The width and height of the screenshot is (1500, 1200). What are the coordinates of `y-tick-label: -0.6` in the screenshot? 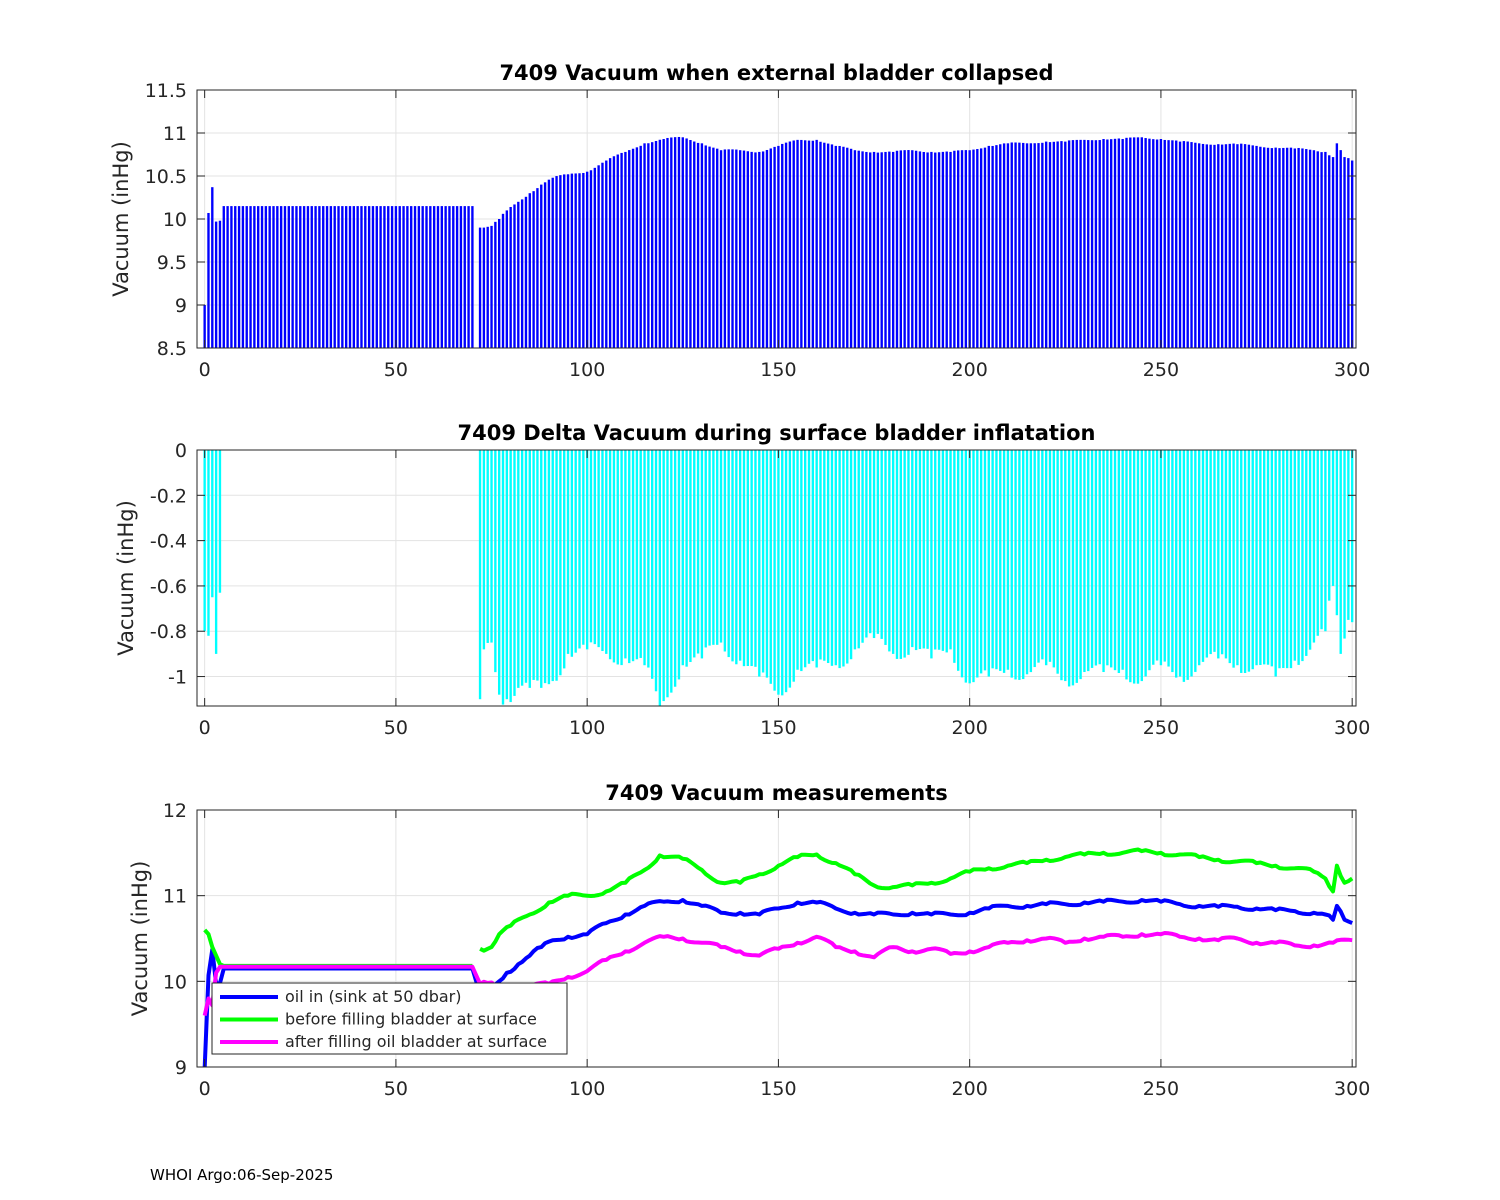 It's located at (168, 587).